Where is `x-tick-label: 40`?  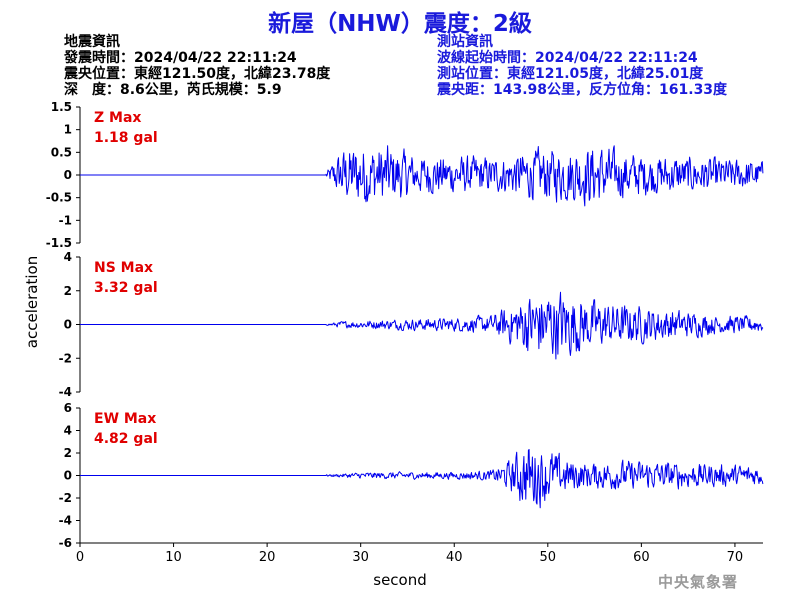
x-tick-label: 40 is located at coordinates (454, 557).